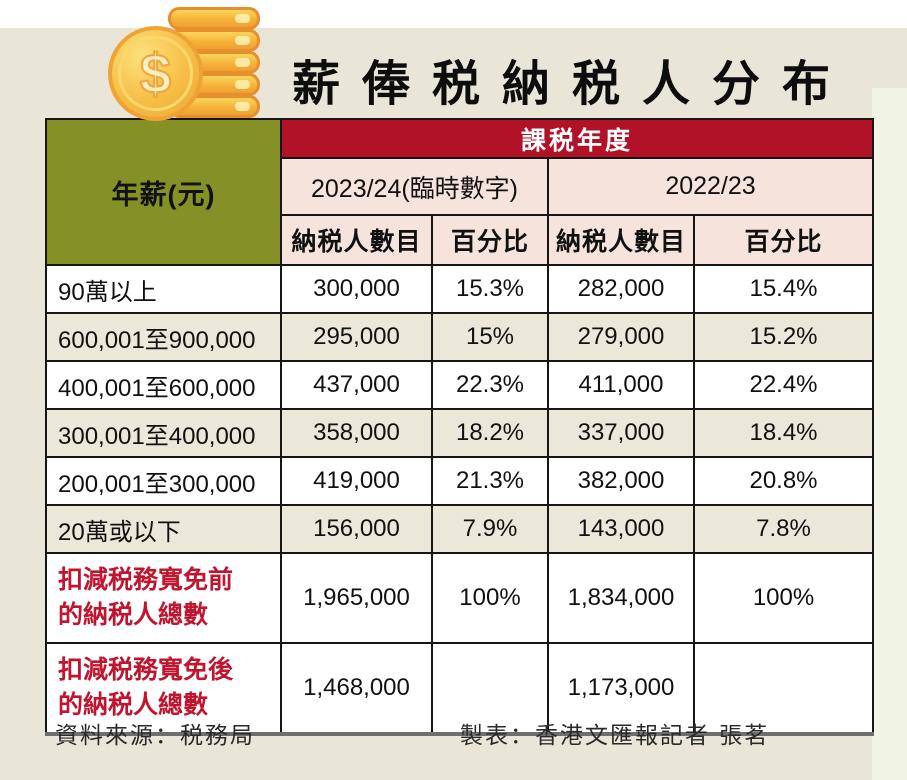 The height and width of the screenshot is (780, 907). Describe the element at coordinates (577, 138) in the screenshot. I see `band-header-tax-year: 課税年度` at that location.